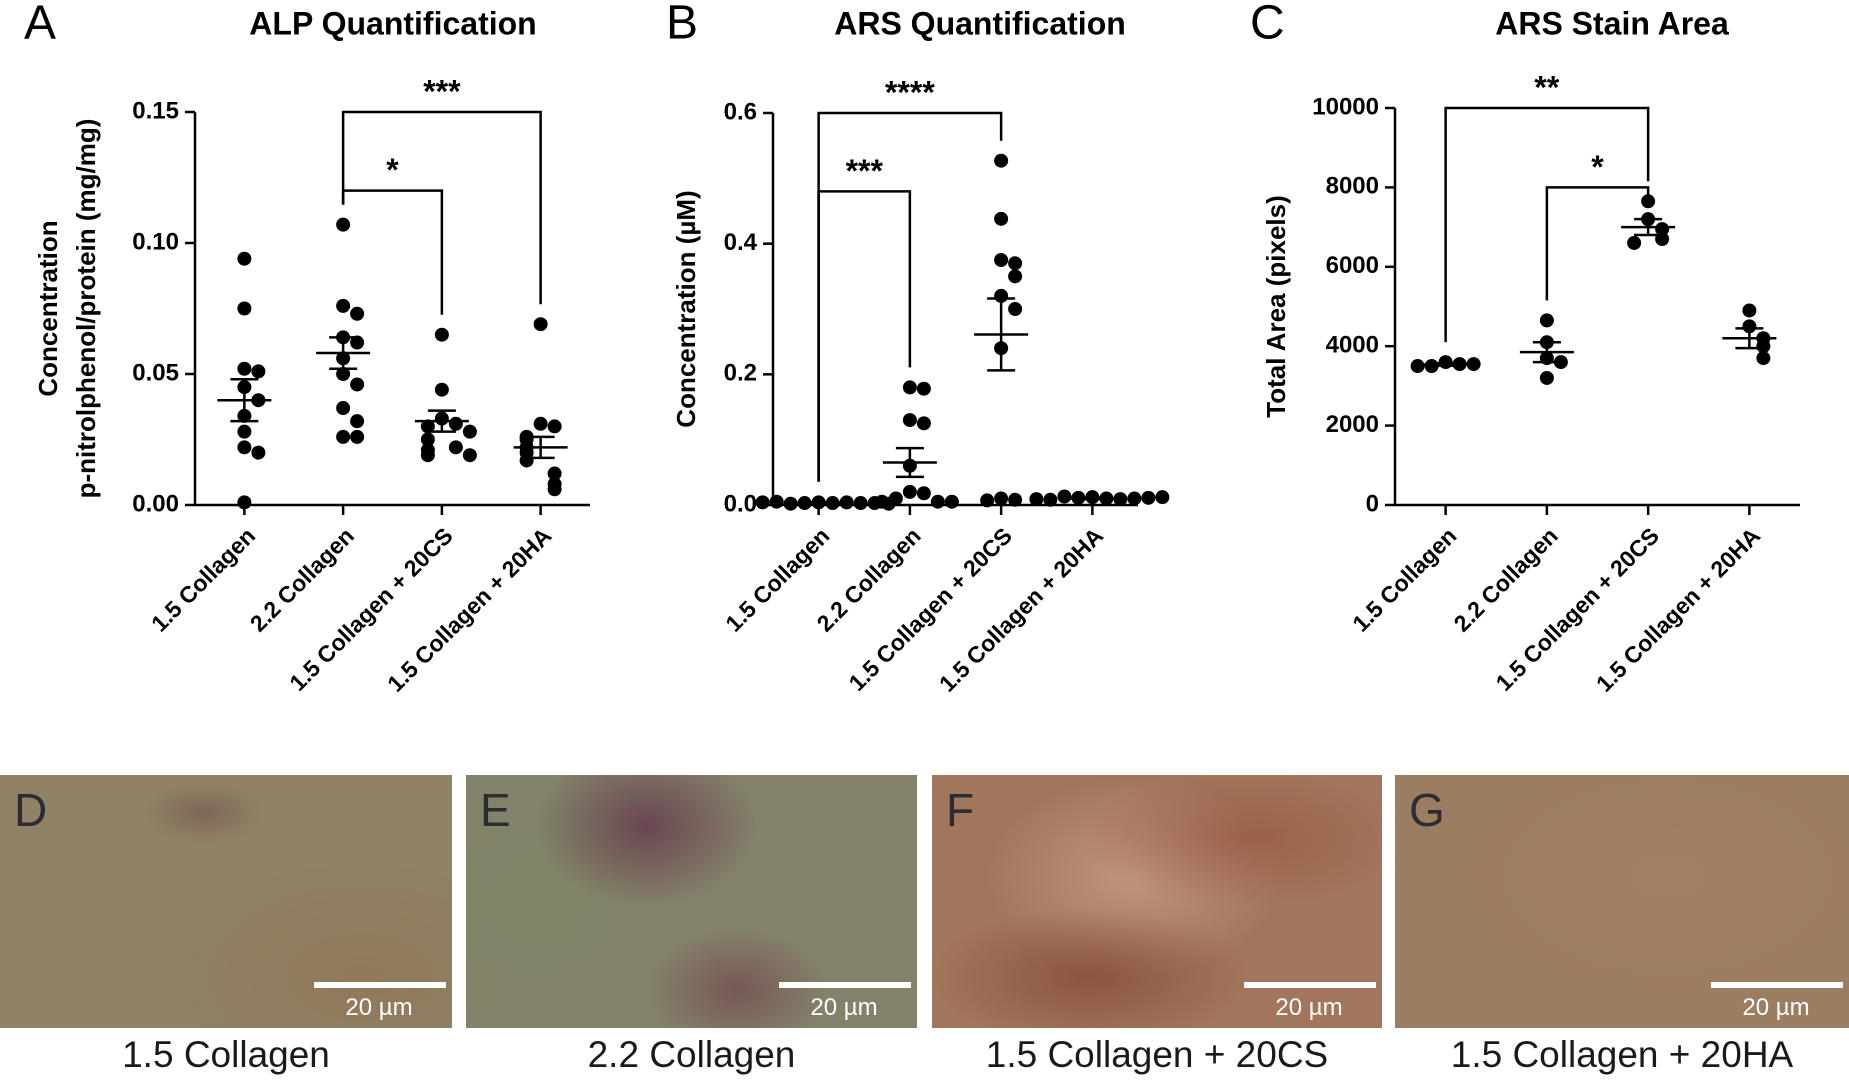 Image resolution: width=1849 pixels, height=1080 pixels. Describe the element at coordinates (691, 901) in the screenshot. I see `micrograph: E 20 µm` at that location.